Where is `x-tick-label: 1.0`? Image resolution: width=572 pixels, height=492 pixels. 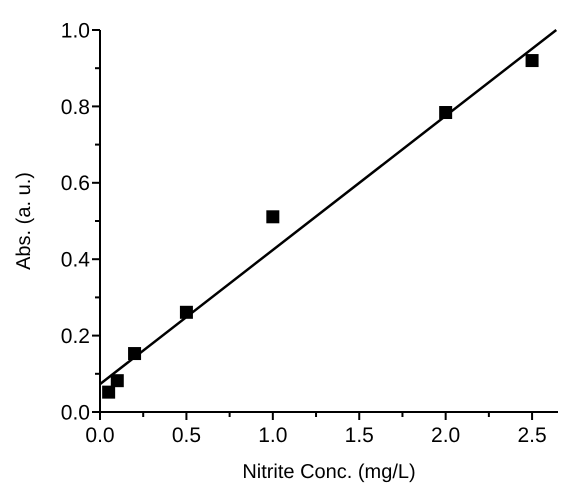 x-tick-label: 1.0 is located at coordinates (273, 435).